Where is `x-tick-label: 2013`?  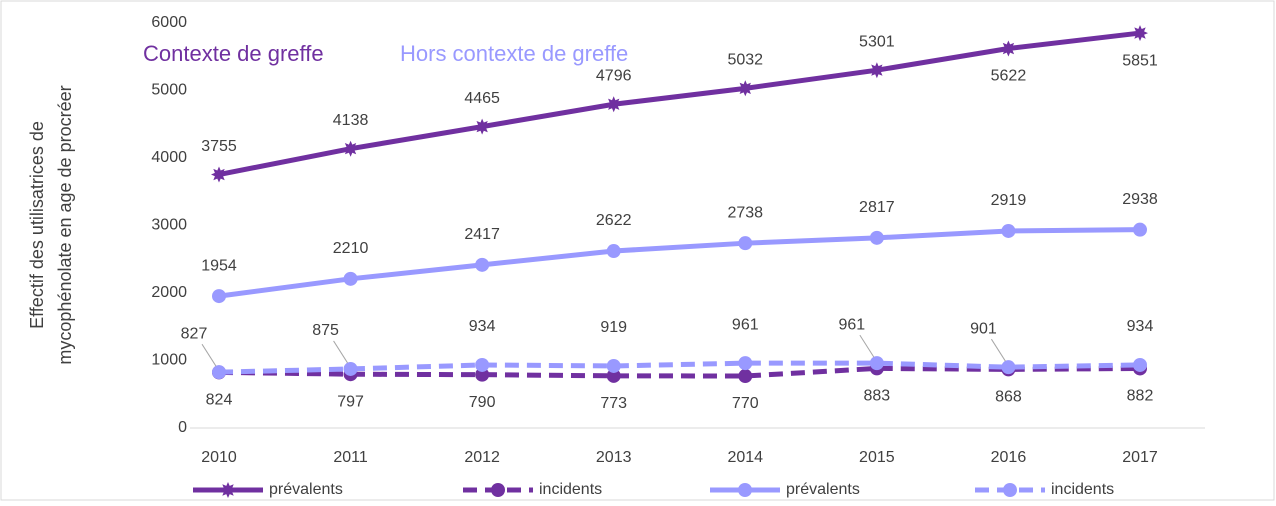
x-tick-label: 2013 is located at coordinates (614, 457).